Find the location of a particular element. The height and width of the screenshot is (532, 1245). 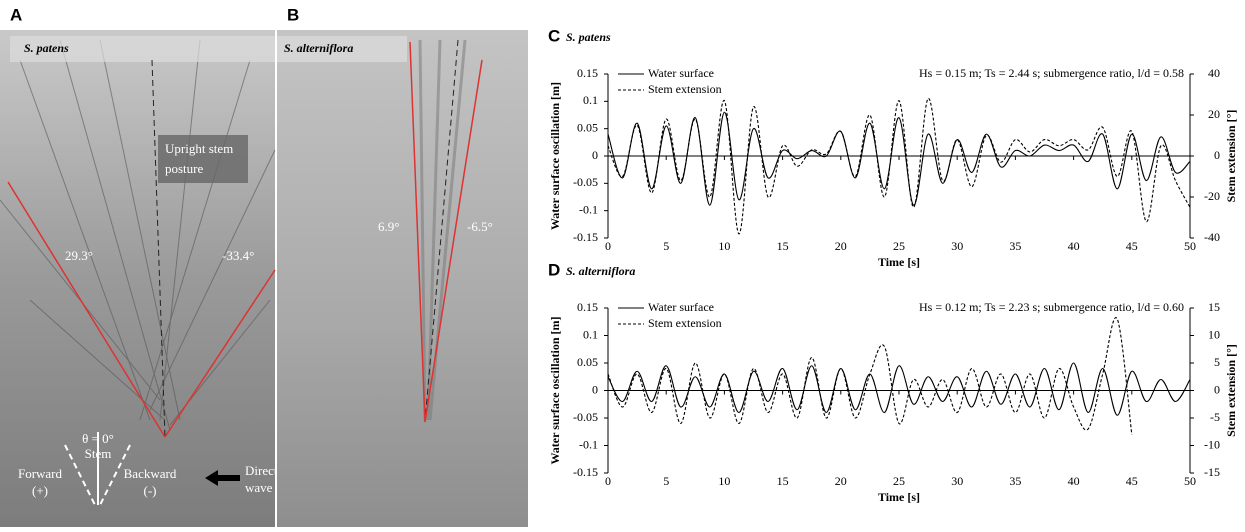

species: S. alterniflora is located at coordinates (318, 48).